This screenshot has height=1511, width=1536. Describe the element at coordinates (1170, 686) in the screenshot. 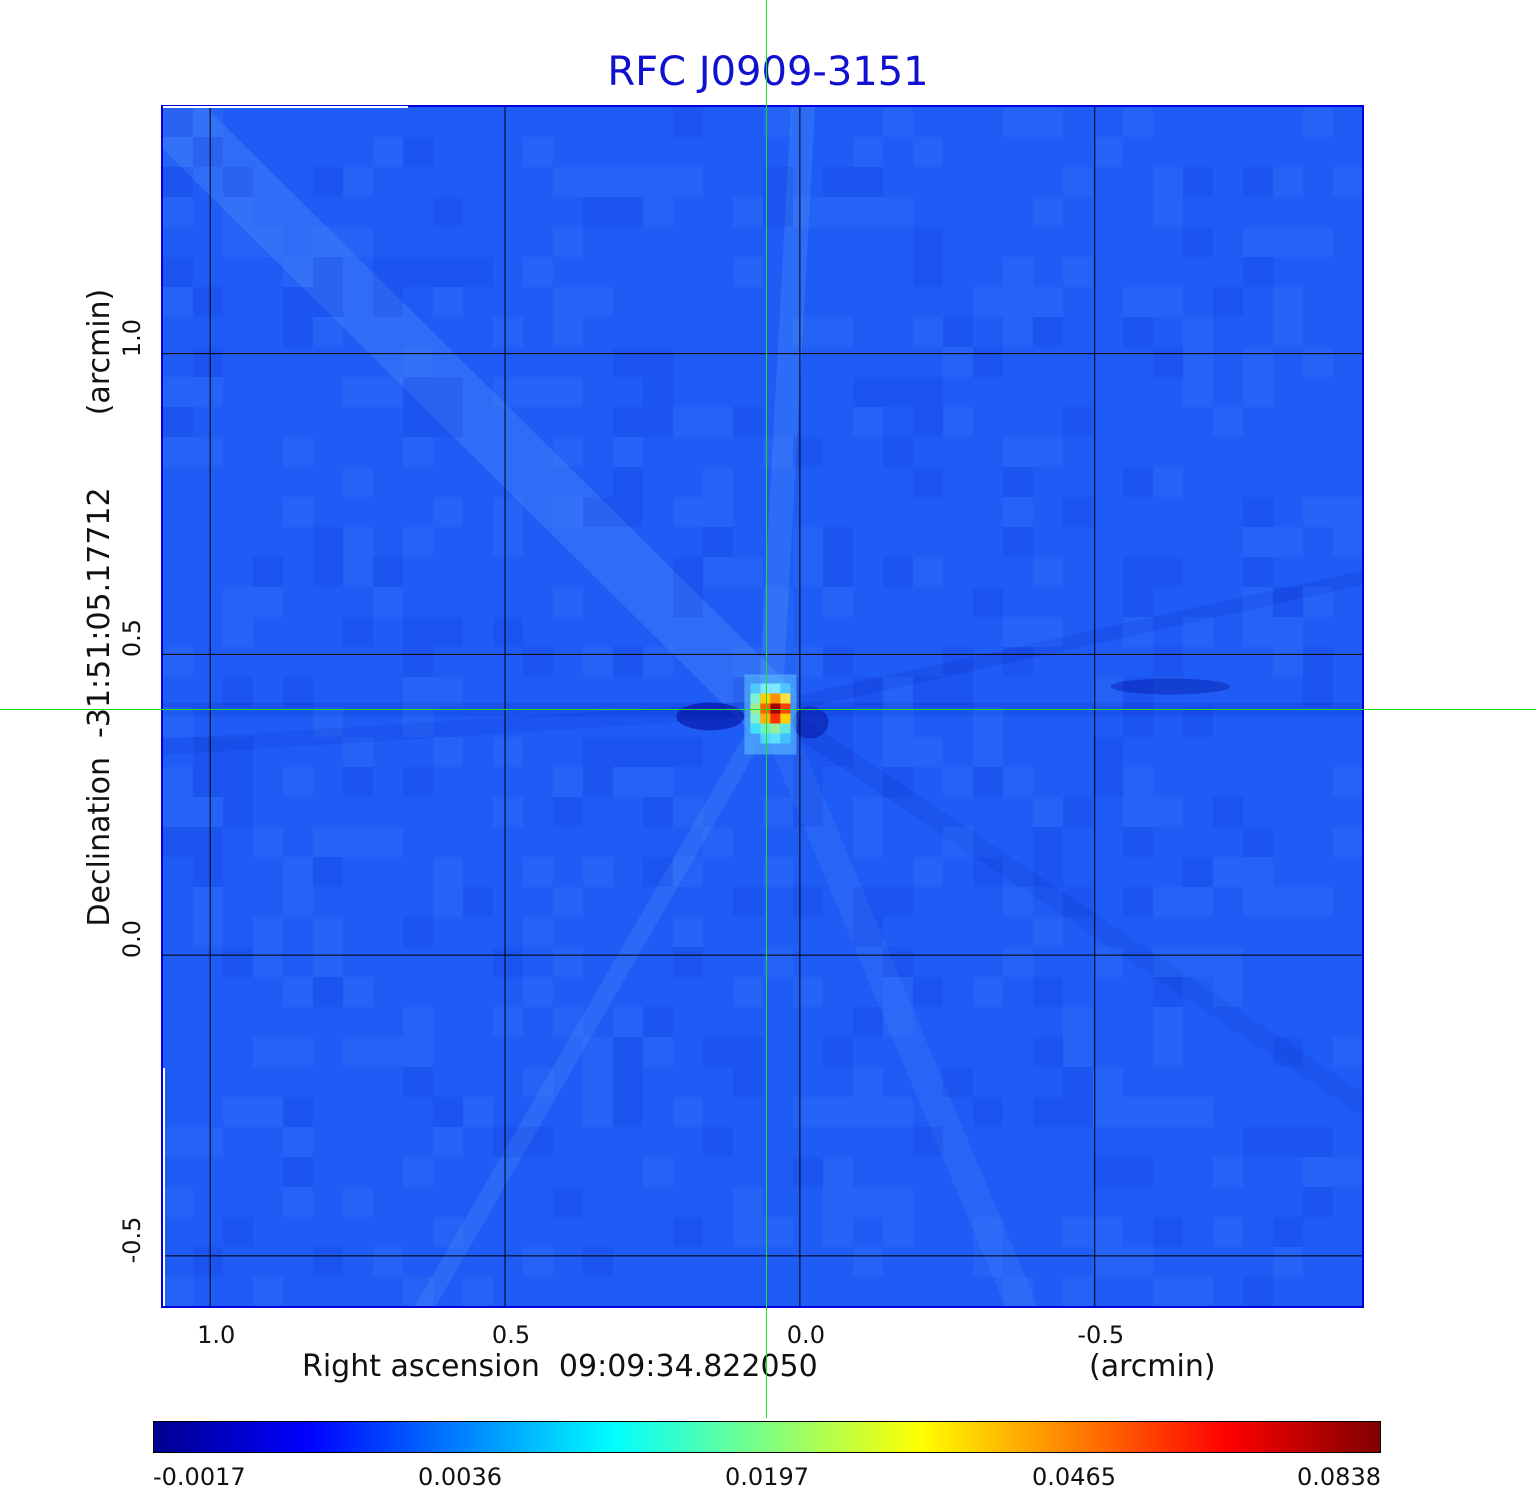

I see `negative-lobe-east` at that location.